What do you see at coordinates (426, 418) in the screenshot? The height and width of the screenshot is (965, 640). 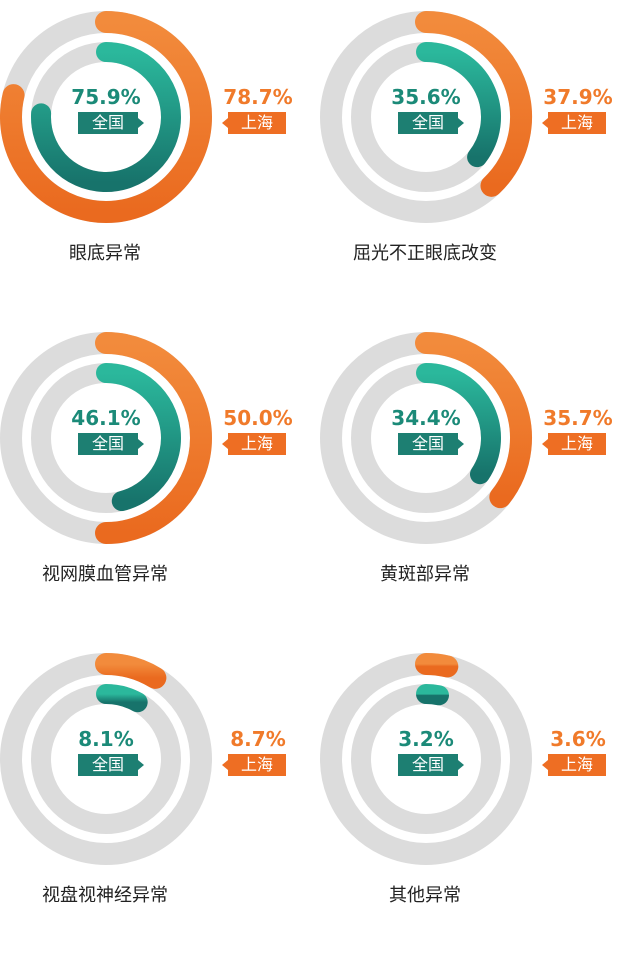 I see `national-percent: 34.4%` at bounding box center [426, 418].